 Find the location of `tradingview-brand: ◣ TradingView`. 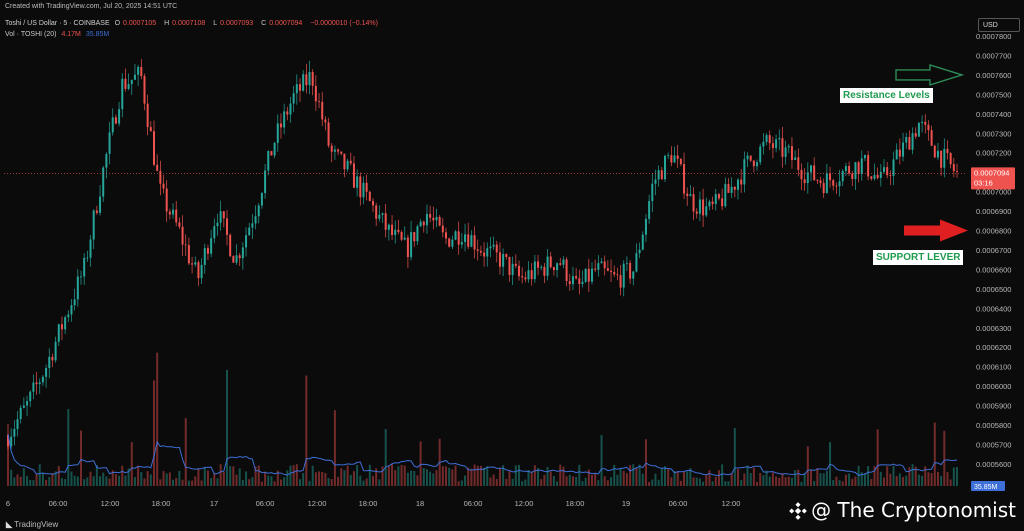

tradingview-brand: ◣ TradingView is located at coordinates (32, 524).